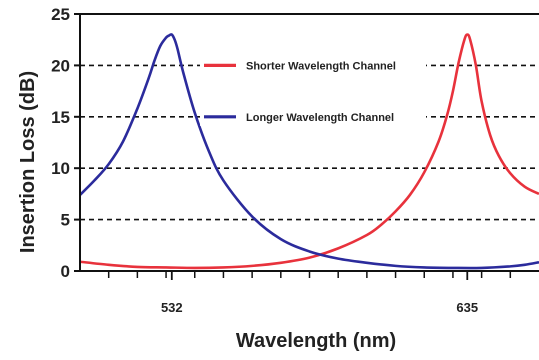 Image resolution: width=539 pixels, height=360 pixels. What do you see at coordinates (65, 220) in the screenshot?
I see `y-tick-label-5: 5` at bounding box center [65, 220].